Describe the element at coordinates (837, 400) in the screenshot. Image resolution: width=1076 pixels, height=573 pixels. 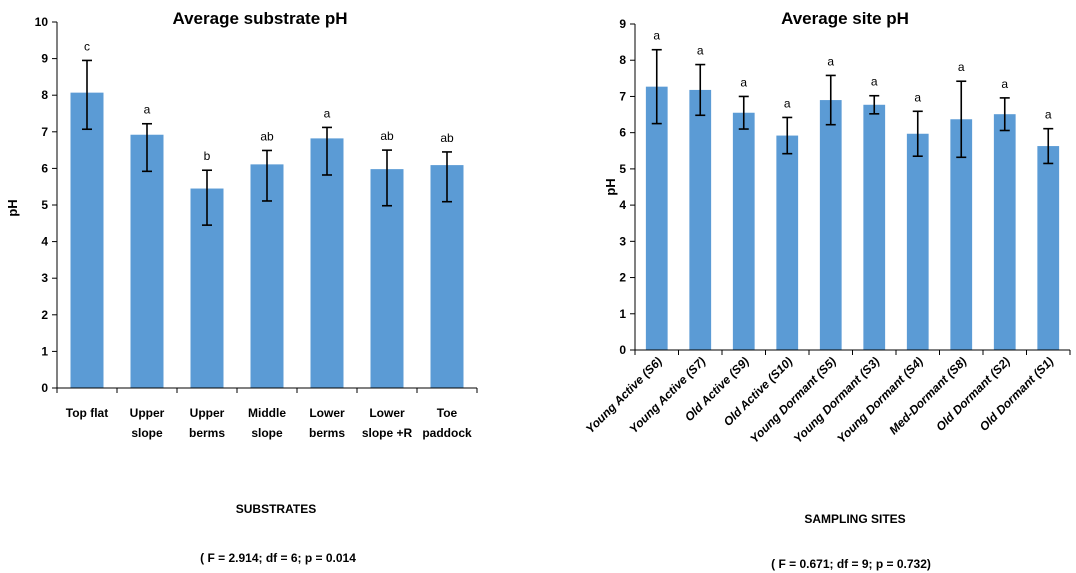
I see `x-tick-label: Young Dormant (S3)` at that location.